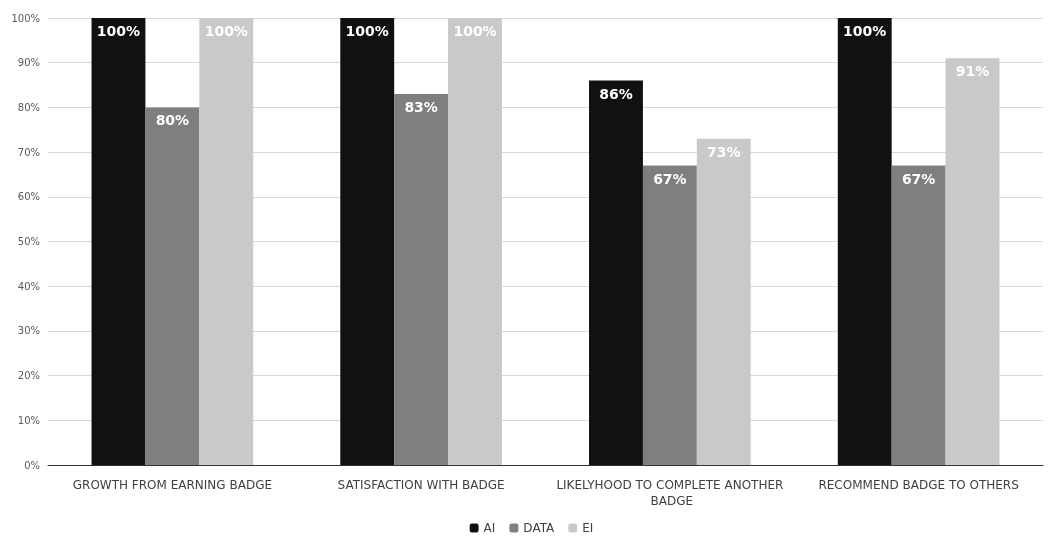 The height and width of the screenshot is (551, 1063). What do you see at coordinates (539, 528) in the screenshot?
I see `legend-label: DATA` at bounding box center [539, 528].